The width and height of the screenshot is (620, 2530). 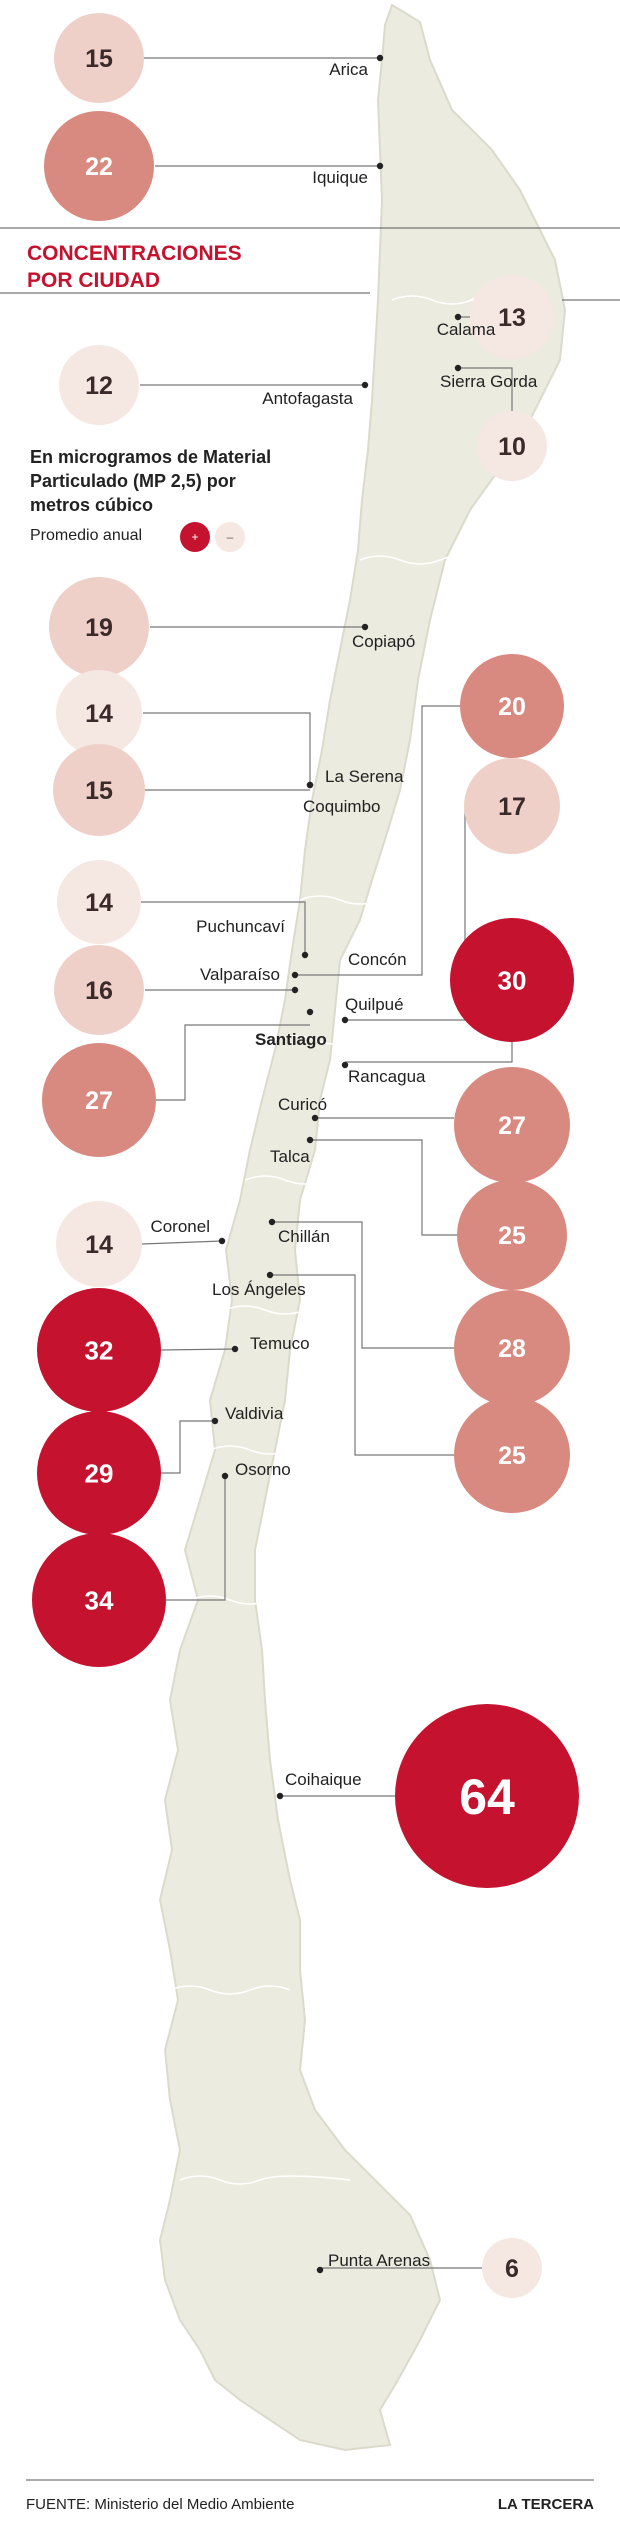 I want to click on city-label-osorno: Osorno, so click(x=263, y=1469).